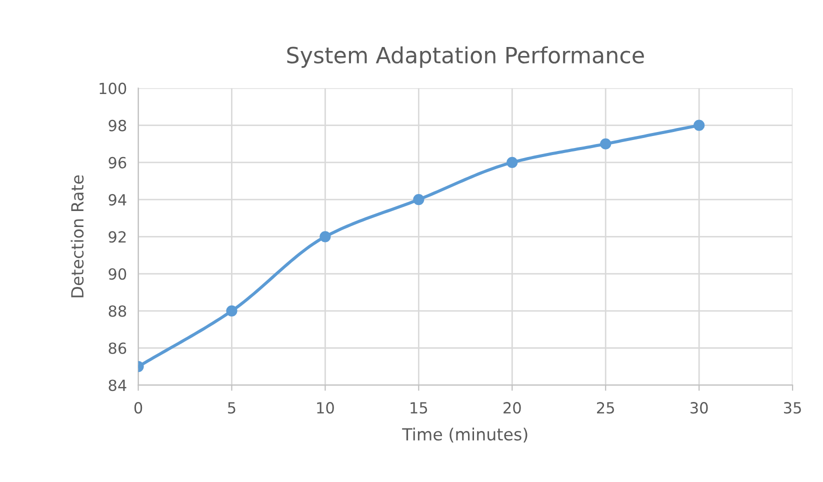 Image resolution: width=823 pixels, height=482 pixels. Describe the element at coordinates (465, 57) in the screenshot. I see `chart-title: System Adaptation Performance` at that location.